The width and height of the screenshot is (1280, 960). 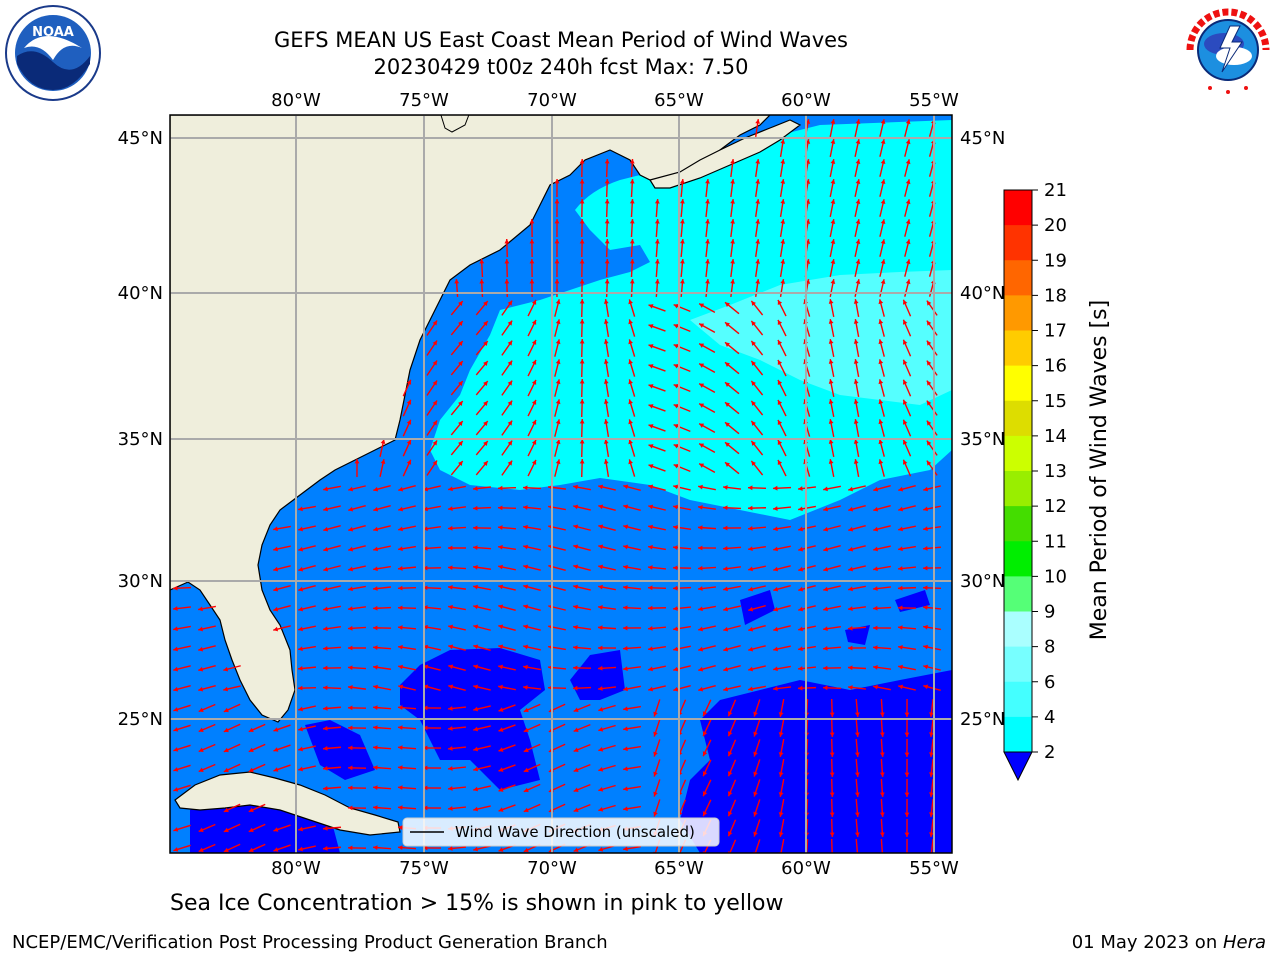 I want to click on colorbar-segment, so click(x=1018, y=418).